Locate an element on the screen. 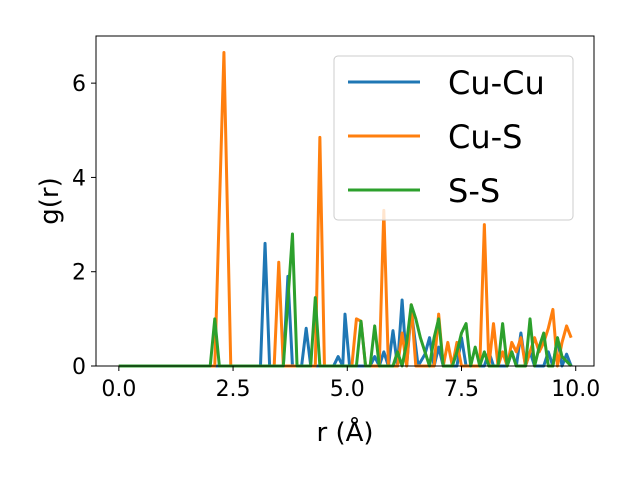 This screenshot has height=480, width=640. legend-label-s-s: S-S is located at coordinates (474, 191).